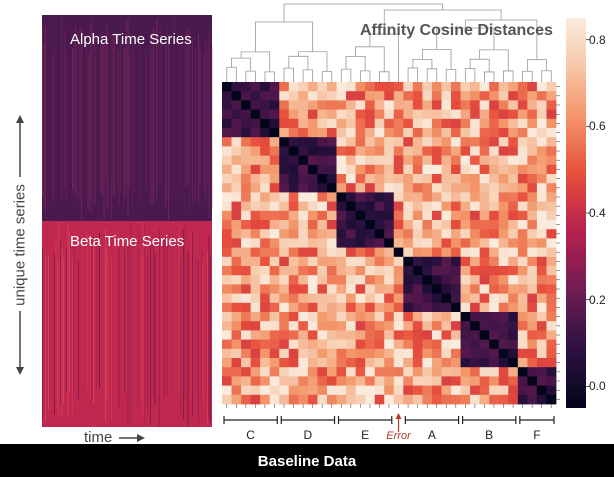 Image resolution: width=614 pixels, height=477 pixels. What do you see at coordinates (327, 76) in the screenshot?
I see `dendrogram-link` at bounding box center [327, 76].